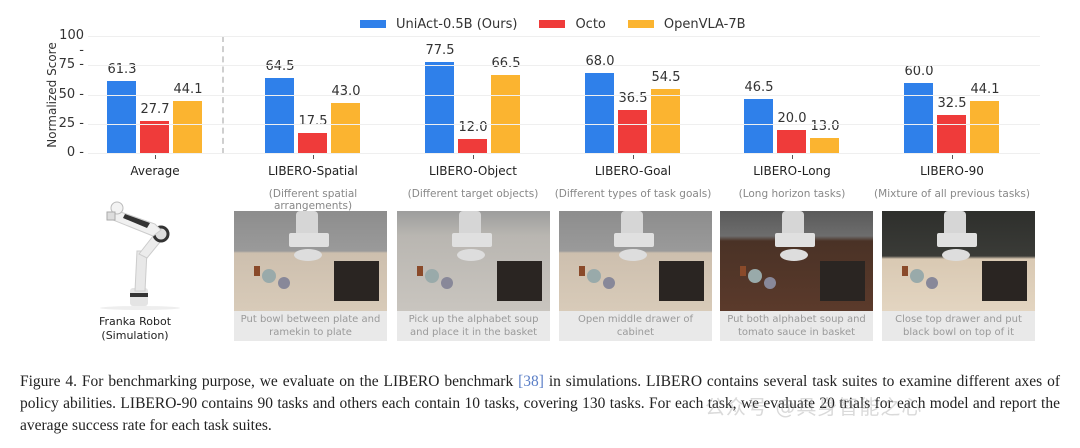 The height and width of the screenshot is (448, 1080). Describe the element at coordinates (600, 62) in the screenshot. I see `bar-value-label: 68.0` at that location.